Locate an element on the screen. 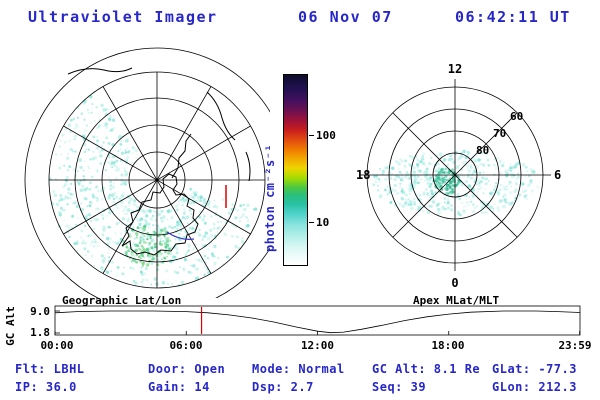 This screenshot has width=600, height=400. colorbar-tick-label: 100 is located at coordinates (326, 135).